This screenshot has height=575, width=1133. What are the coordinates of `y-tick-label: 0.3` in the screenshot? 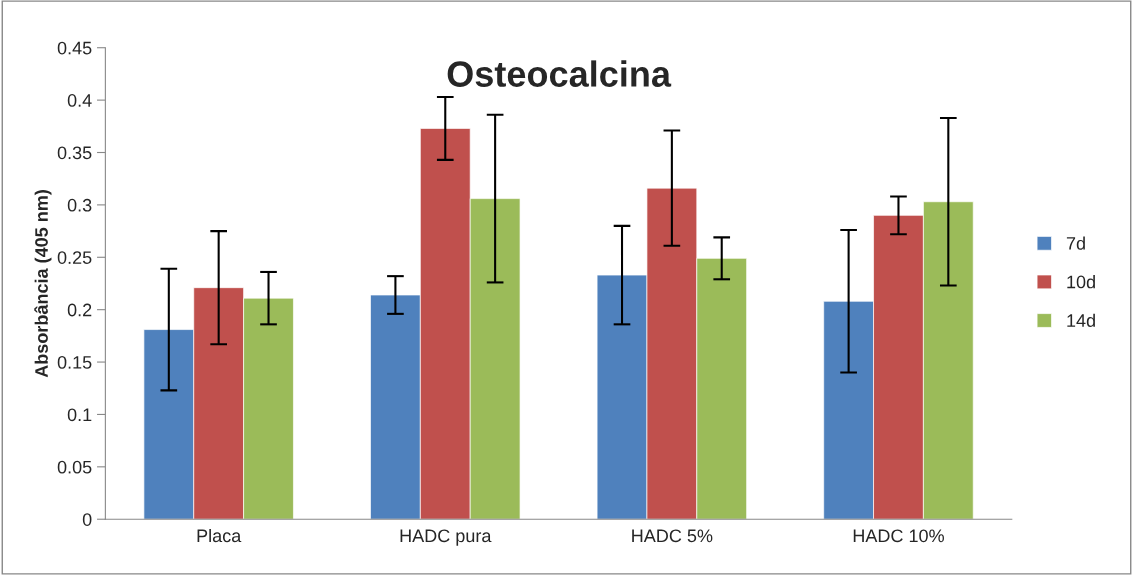 It's located at (79, 205).